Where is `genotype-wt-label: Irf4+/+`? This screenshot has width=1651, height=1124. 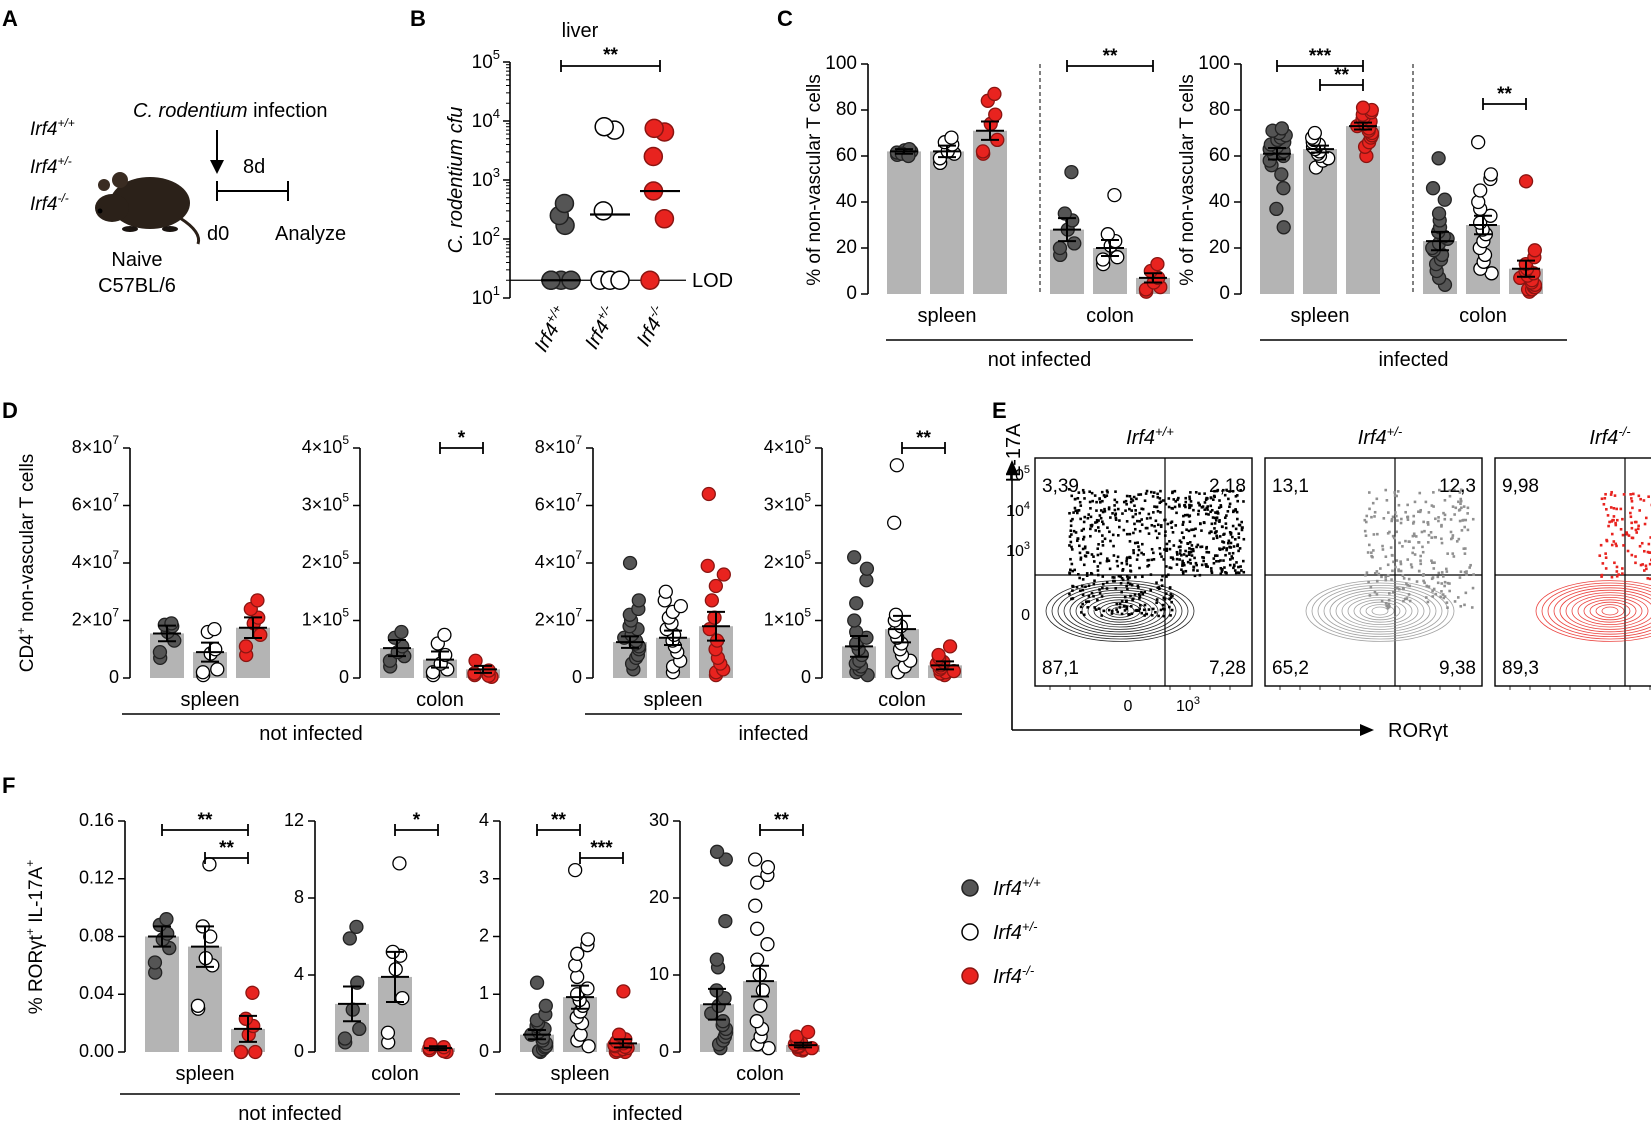 genotype-wt-label: Irf4+/+ is located at coordinates (52, 128).